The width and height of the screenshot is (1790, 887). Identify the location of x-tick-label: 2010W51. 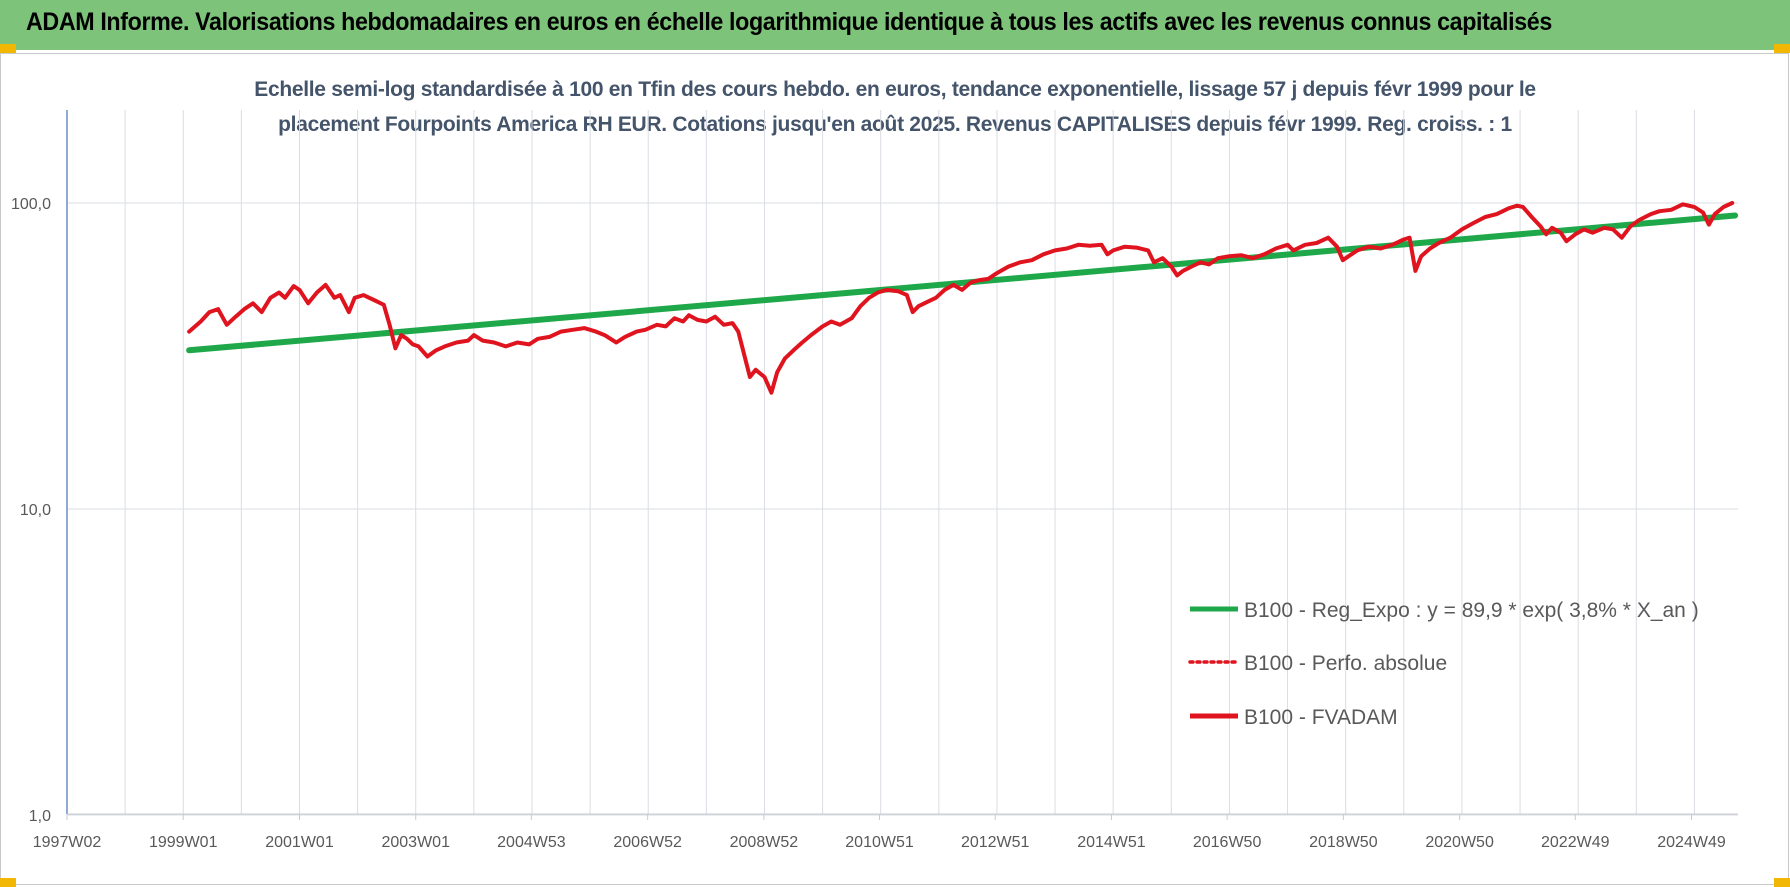
(879, 842).